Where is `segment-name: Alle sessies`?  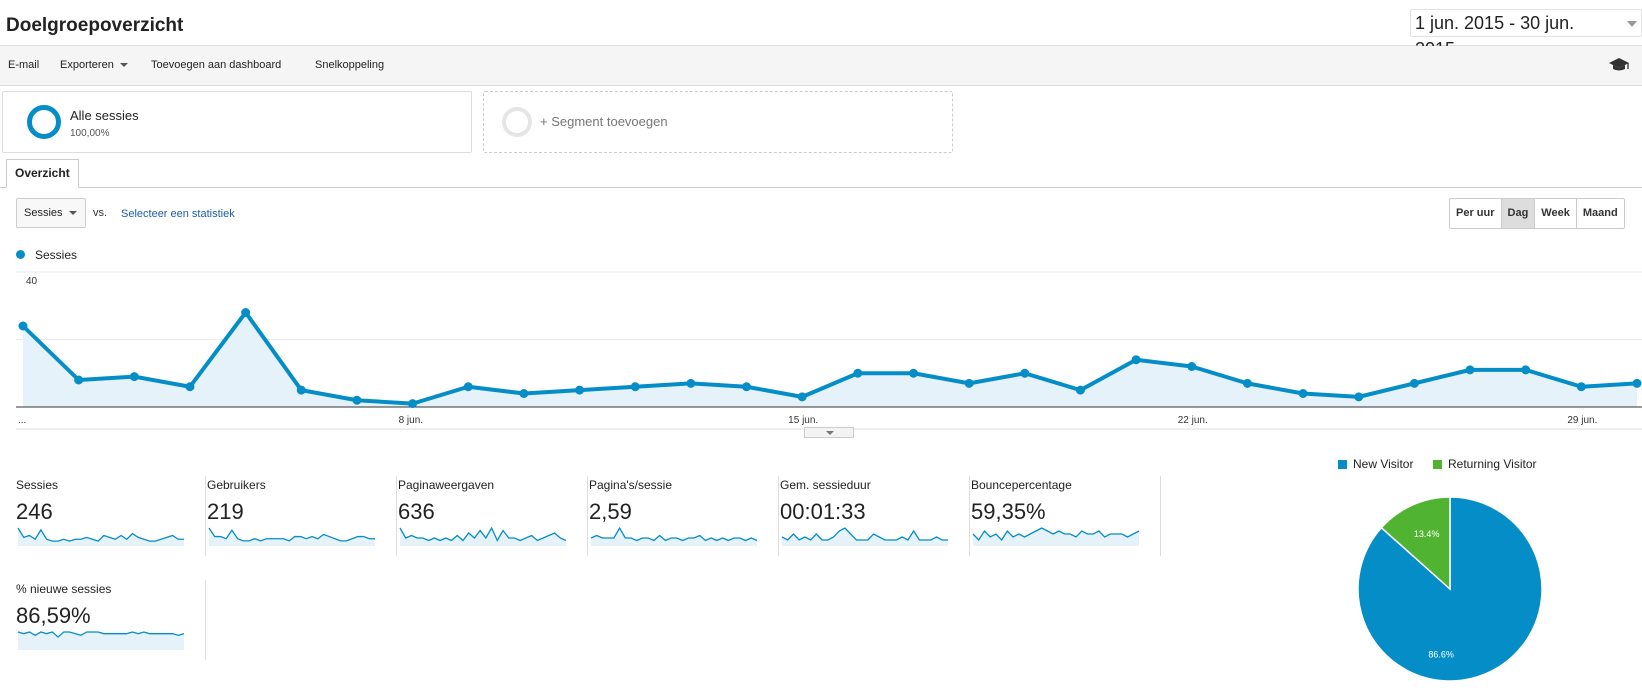
segment-name: Alle sessies is located at coordinates (104, 115).